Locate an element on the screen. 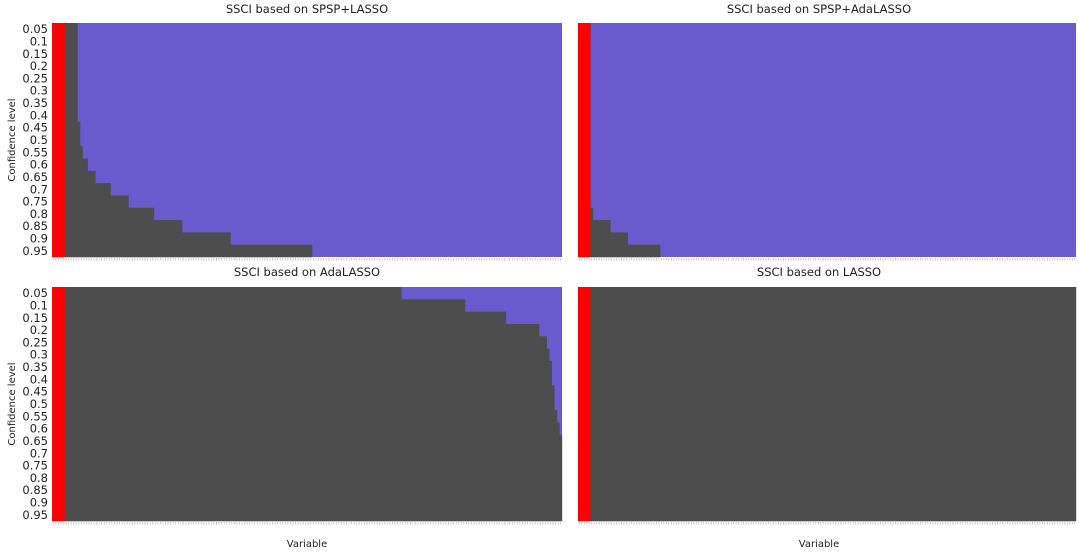  panel-title: SSCI based on SPSP+LASSO is located at coordinates (307, 9).